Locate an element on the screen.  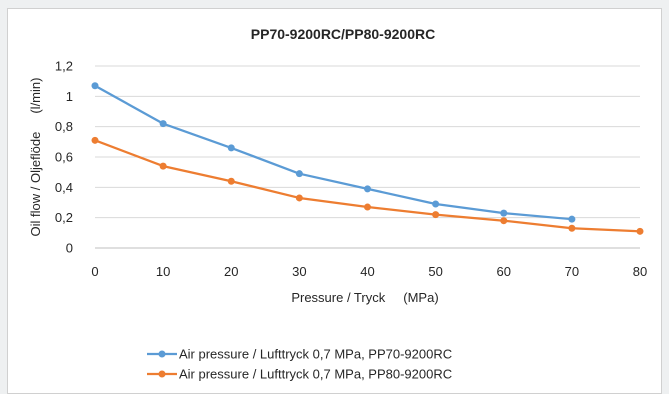
x-tick-label: 20 is located at coordinates (231, 271).